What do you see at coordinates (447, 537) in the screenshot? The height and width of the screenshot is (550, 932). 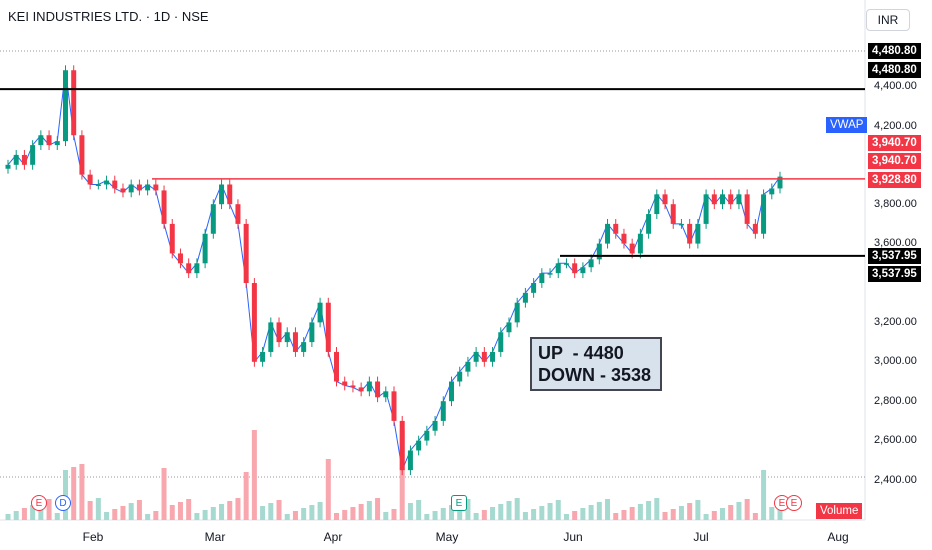 I see `time-label: May` at bounding box center [447, 537].